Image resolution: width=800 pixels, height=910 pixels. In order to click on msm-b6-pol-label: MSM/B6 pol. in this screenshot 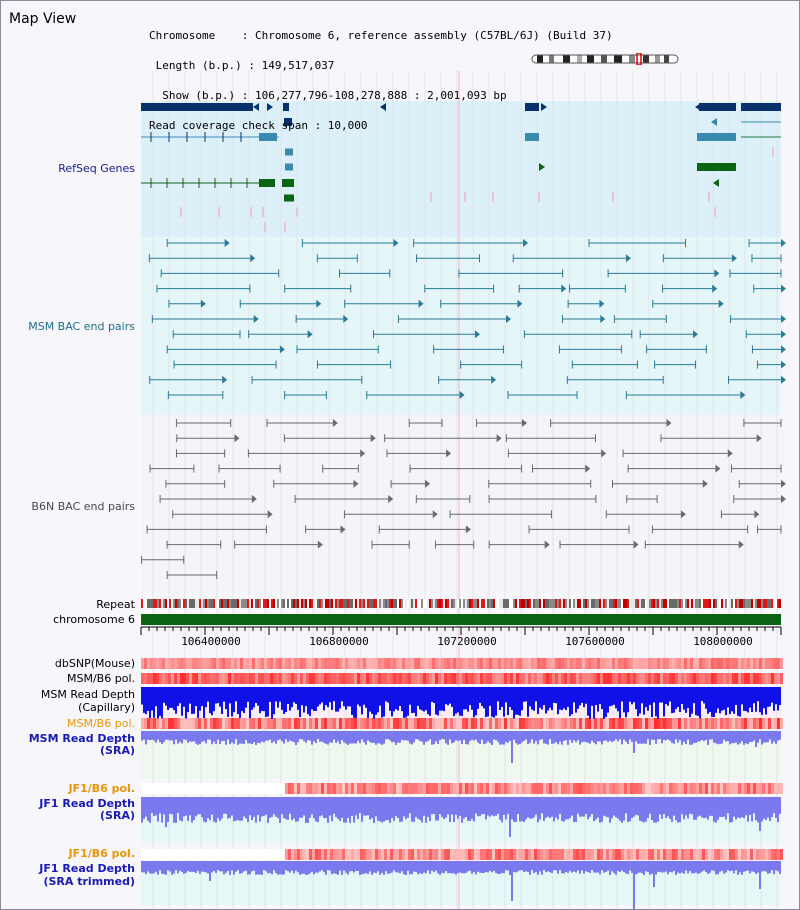, I will do `click(101, 678)`.